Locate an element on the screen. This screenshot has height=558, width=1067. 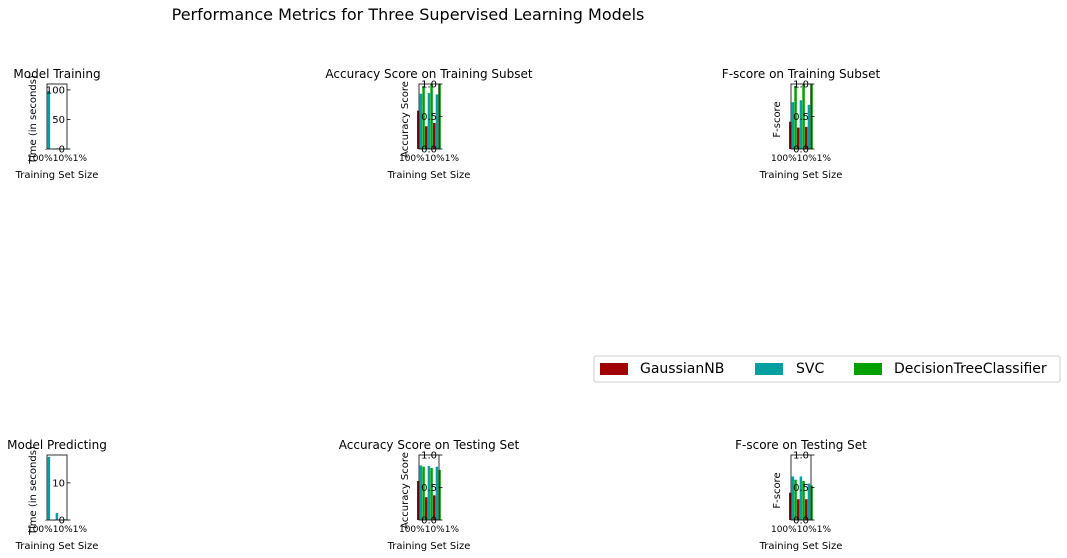
chart-title: Model Predicting is located at coordinates (57, 445).